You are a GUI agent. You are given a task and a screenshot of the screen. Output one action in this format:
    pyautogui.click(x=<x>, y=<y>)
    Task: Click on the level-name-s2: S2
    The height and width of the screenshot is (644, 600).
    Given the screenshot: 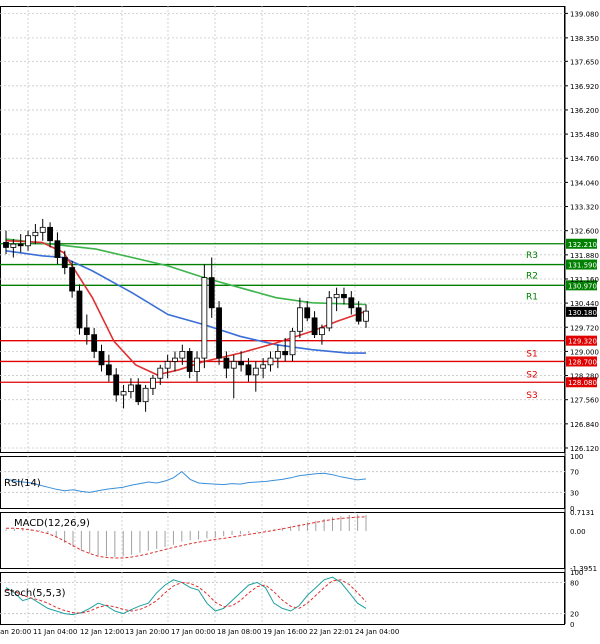 What is the action you would take?
    pyautogui.click(x=531, y=375)
    